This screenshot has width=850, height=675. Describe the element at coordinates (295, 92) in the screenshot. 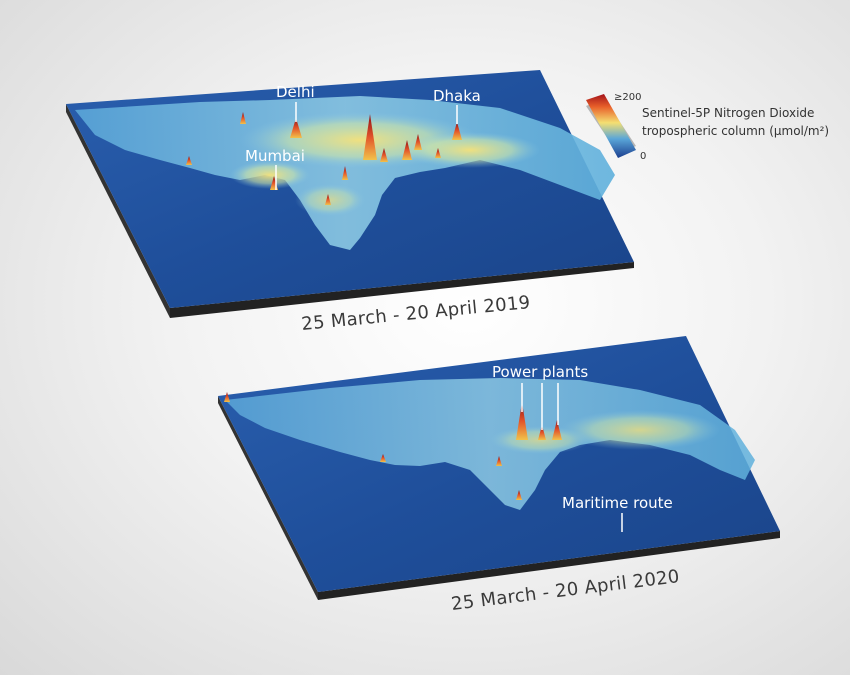

I see `callout-delhi: Delhi` at that location.